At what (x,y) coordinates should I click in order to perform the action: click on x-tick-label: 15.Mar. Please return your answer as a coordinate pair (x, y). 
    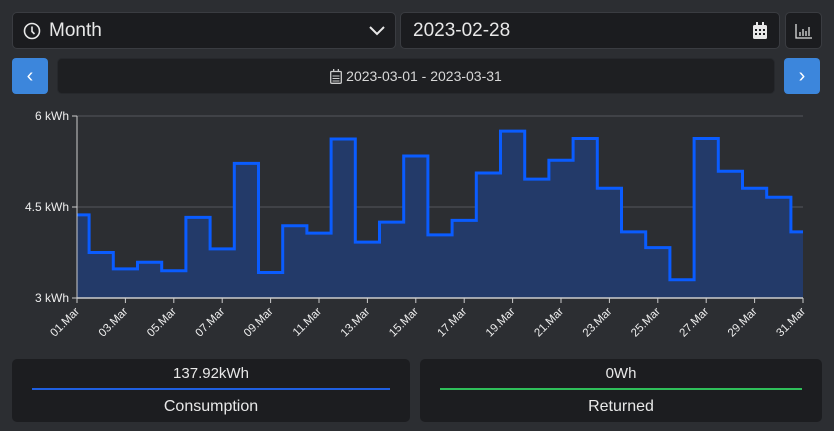
    Looking at the image, I should click on (404, 323).